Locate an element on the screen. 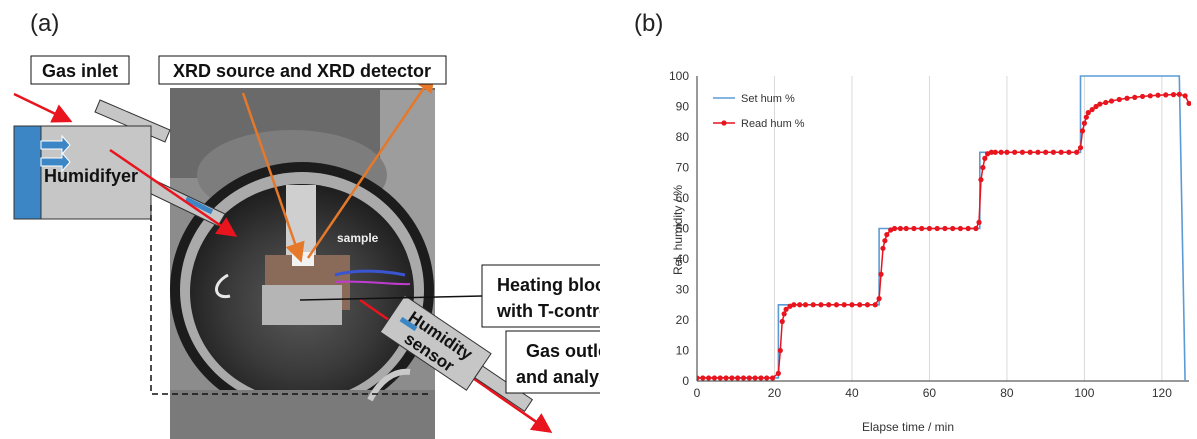  heating-label-1: Heating block is located at coordinates (548, 285).